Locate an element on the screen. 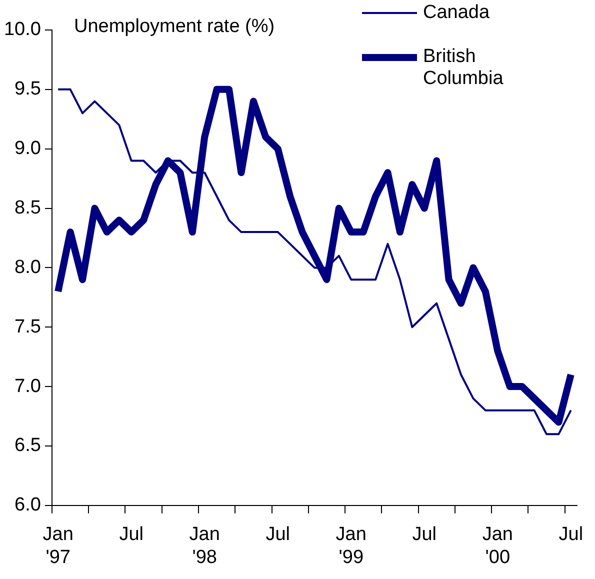  y-tick-label: 7.0 is located at coordinates (27, 386).